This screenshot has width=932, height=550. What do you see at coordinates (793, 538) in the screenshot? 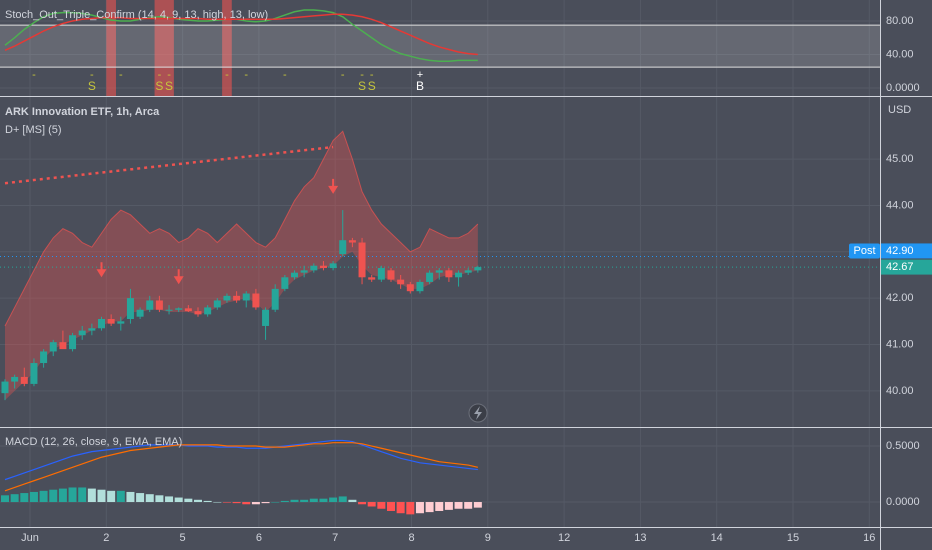
I see `x-tick-label: 15` at bounding box center [793, 538].